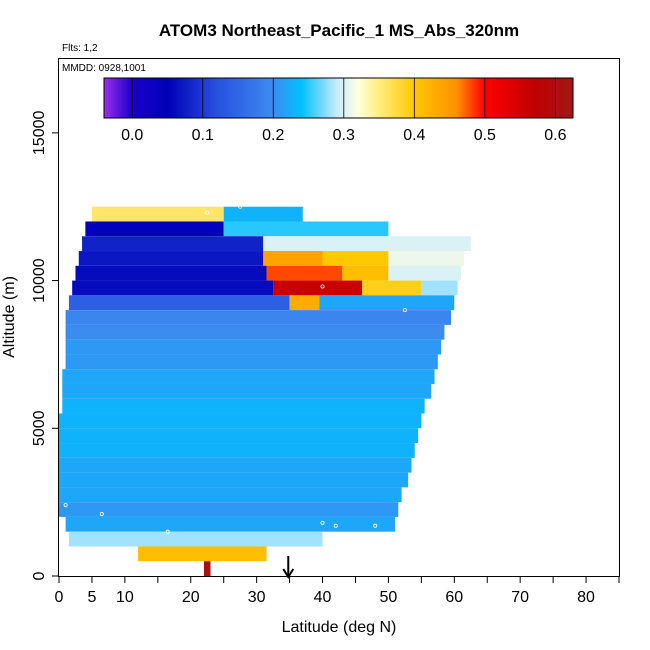  What do you see at coordinates (9, 317) in the screenshot?
I see `y-axis-label: Altitude (m)` at bounding box center [9, 317].